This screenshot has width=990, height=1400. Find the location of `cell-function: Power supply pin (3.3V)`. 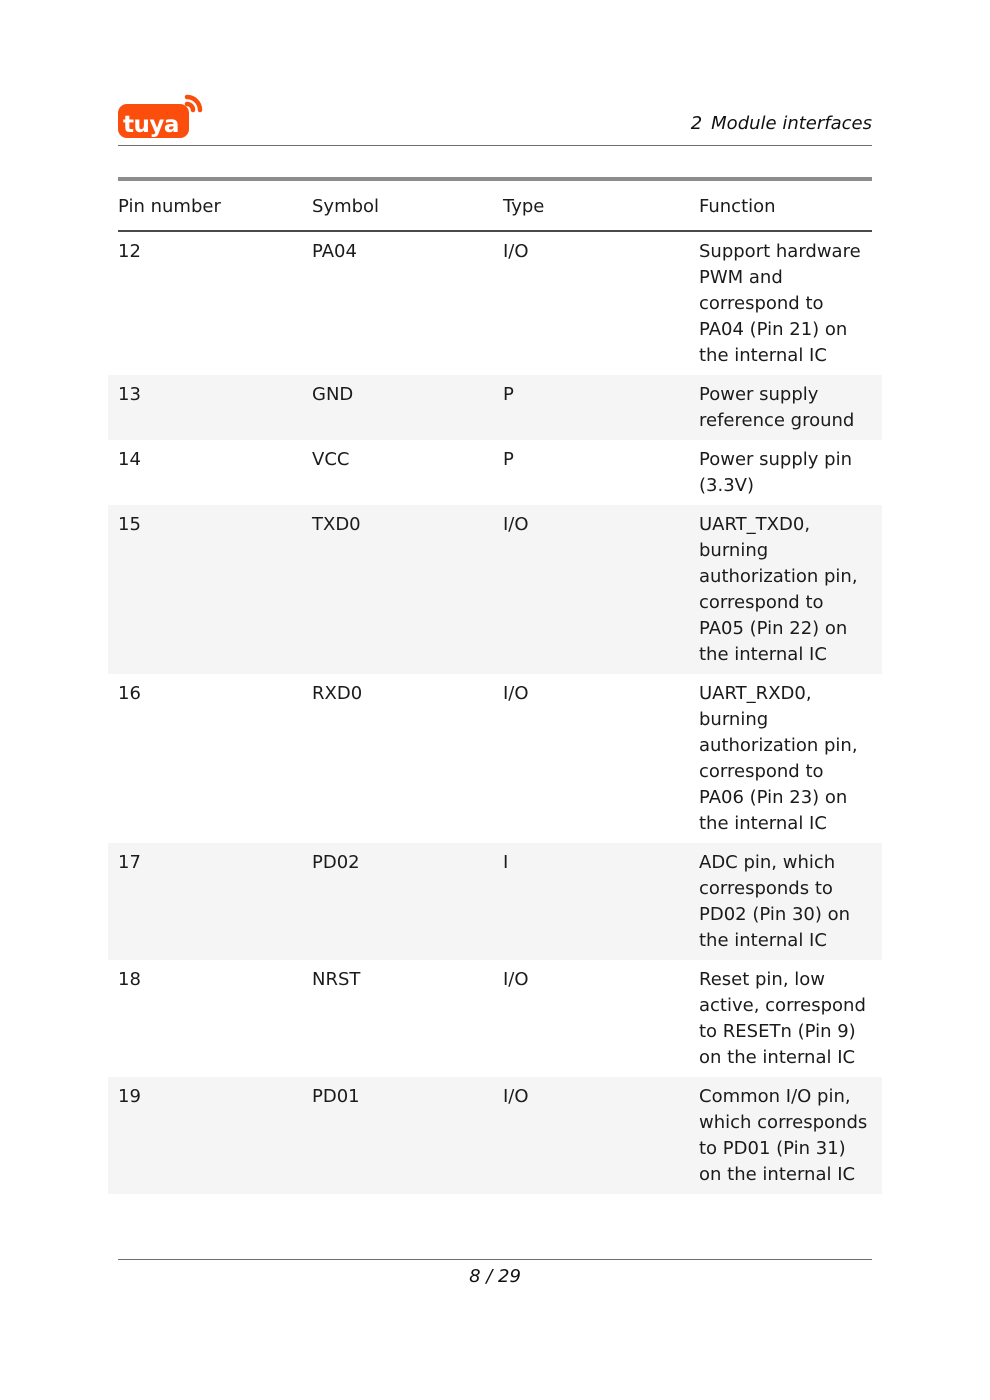

cell-function: Power supply pin (3.3V) is located at coordinates (775, 472).